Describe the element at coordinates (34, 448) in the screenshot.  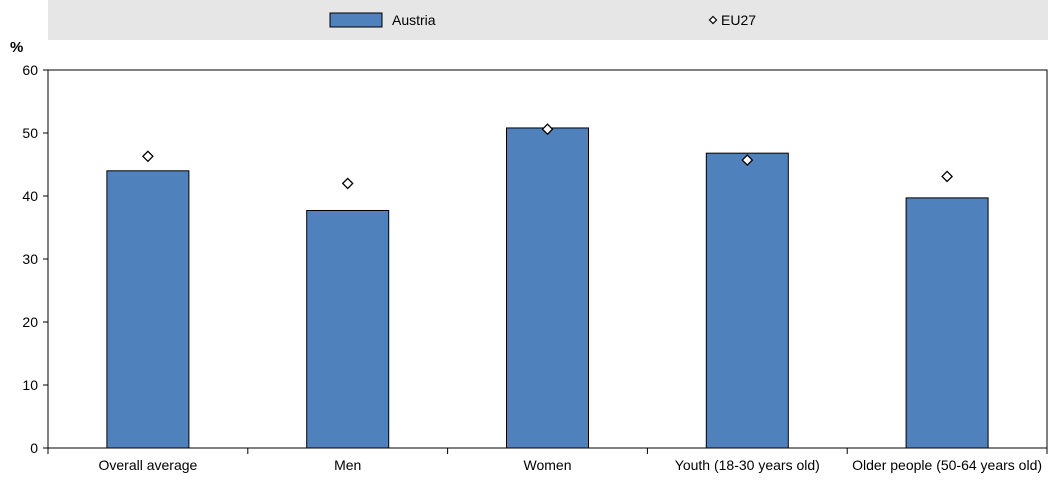
I see `y-tick-label: 0` at that location.